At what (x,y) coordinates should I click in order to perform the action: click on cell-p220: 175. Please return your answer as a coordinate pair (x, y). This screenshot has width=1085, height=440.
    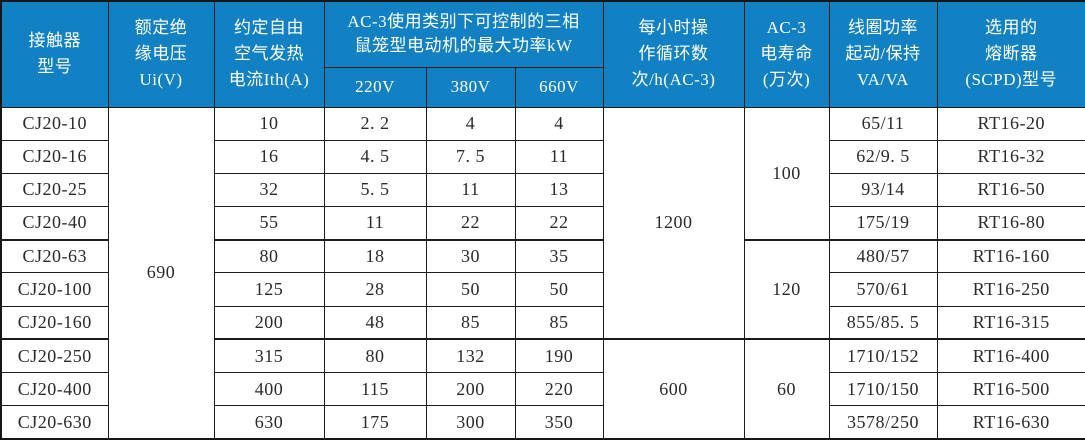
    Looking at the image, I should click on (375, 422).